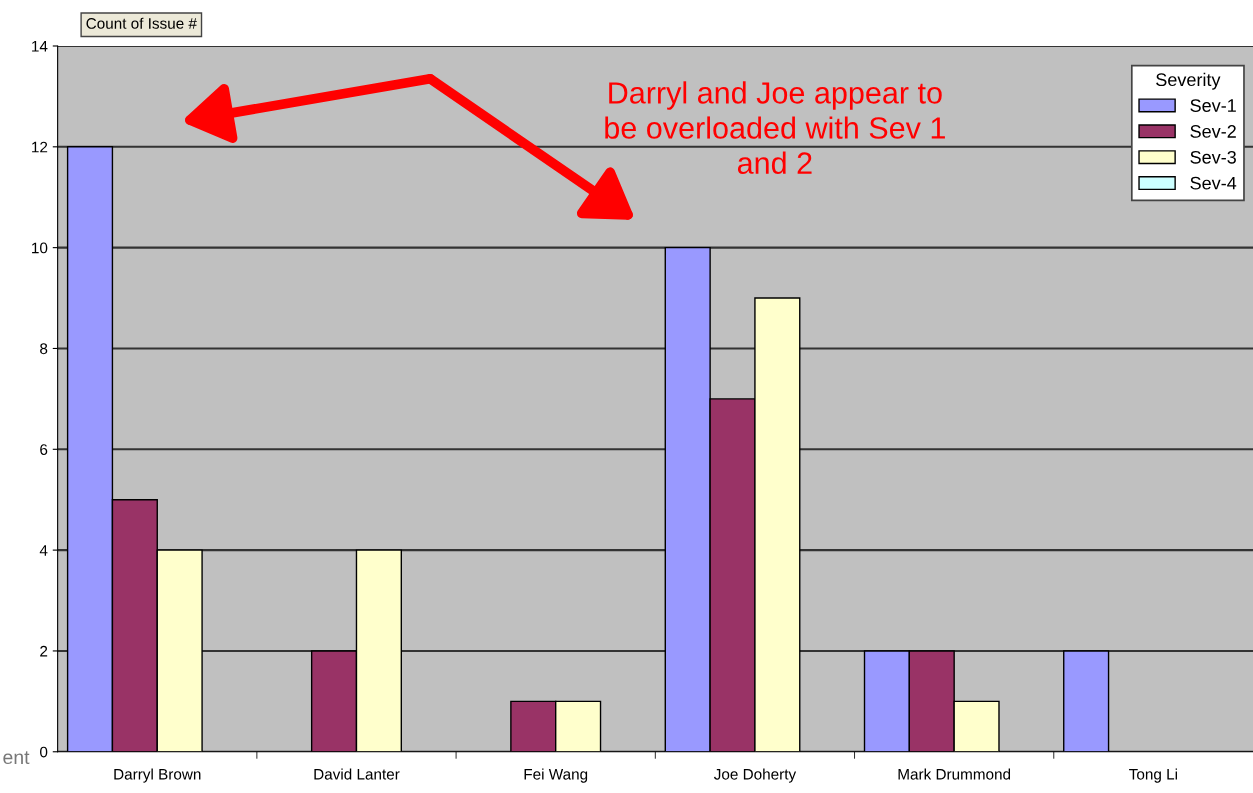  Describe the element at coordinates (44, 651) in the screenshot. I see `y-tick-label: 2` at that location.